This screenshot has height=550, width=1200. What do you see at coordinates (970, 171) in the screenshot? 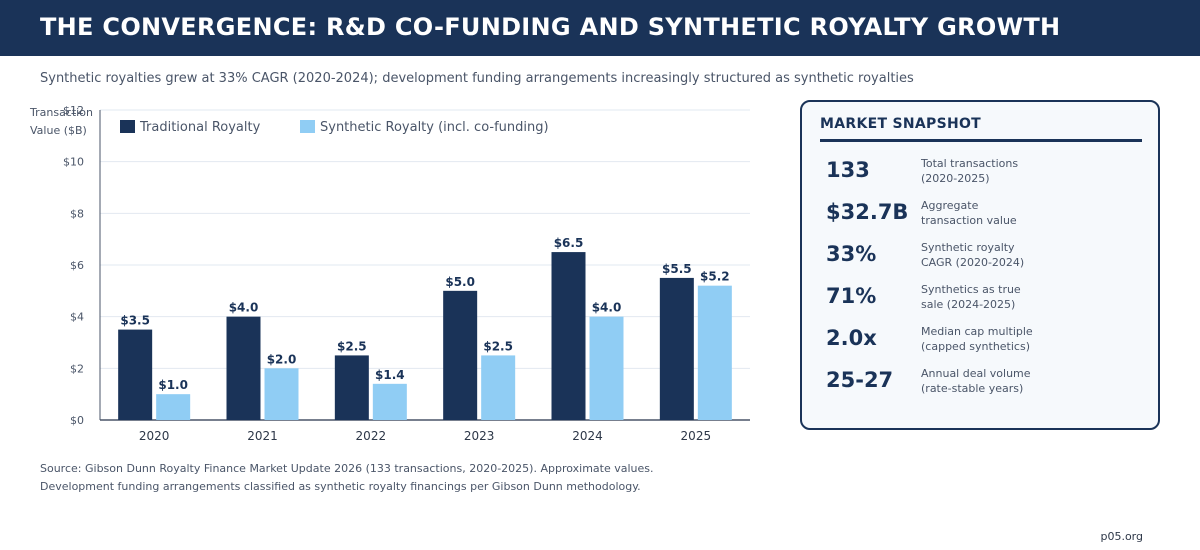
I see `stat-description: Total transactions (2020-2025)` at bounding box center [970, 171].